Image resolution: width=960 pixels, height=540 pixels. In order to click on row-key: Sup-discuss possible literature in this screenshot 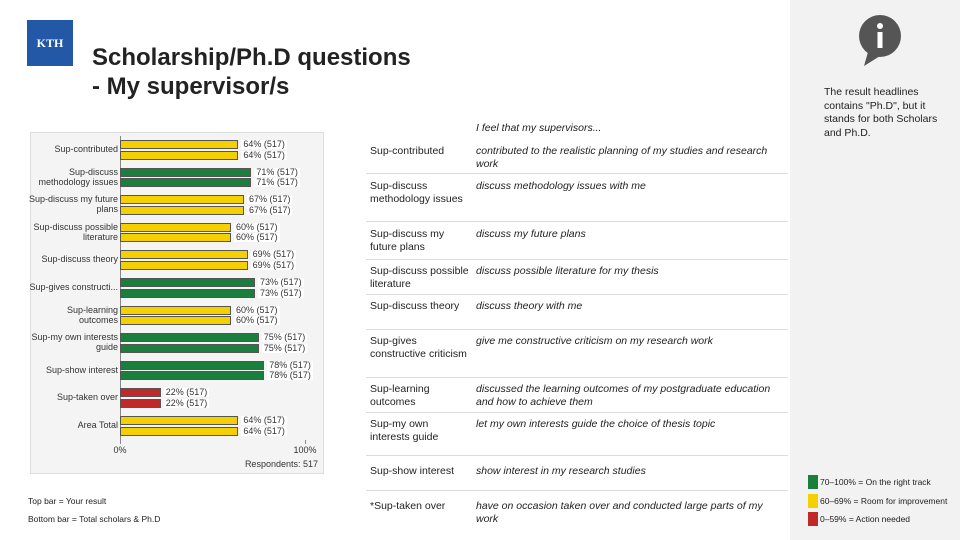, I will do `click(419, 277)`.